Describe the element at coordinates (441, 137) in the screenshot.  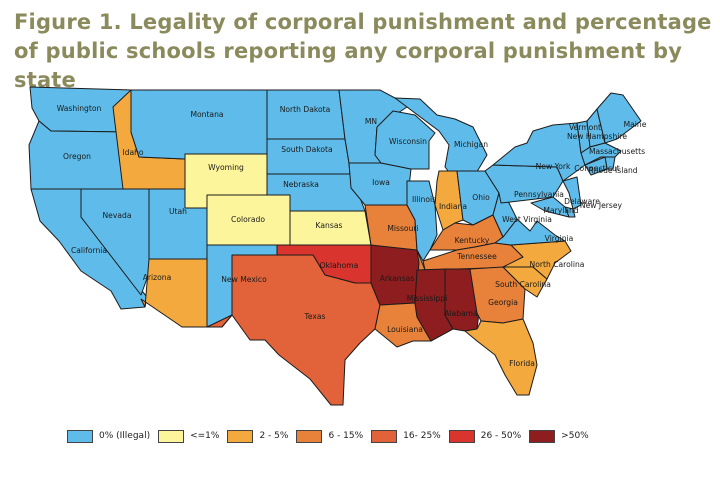
I see `state-mi` at that location.